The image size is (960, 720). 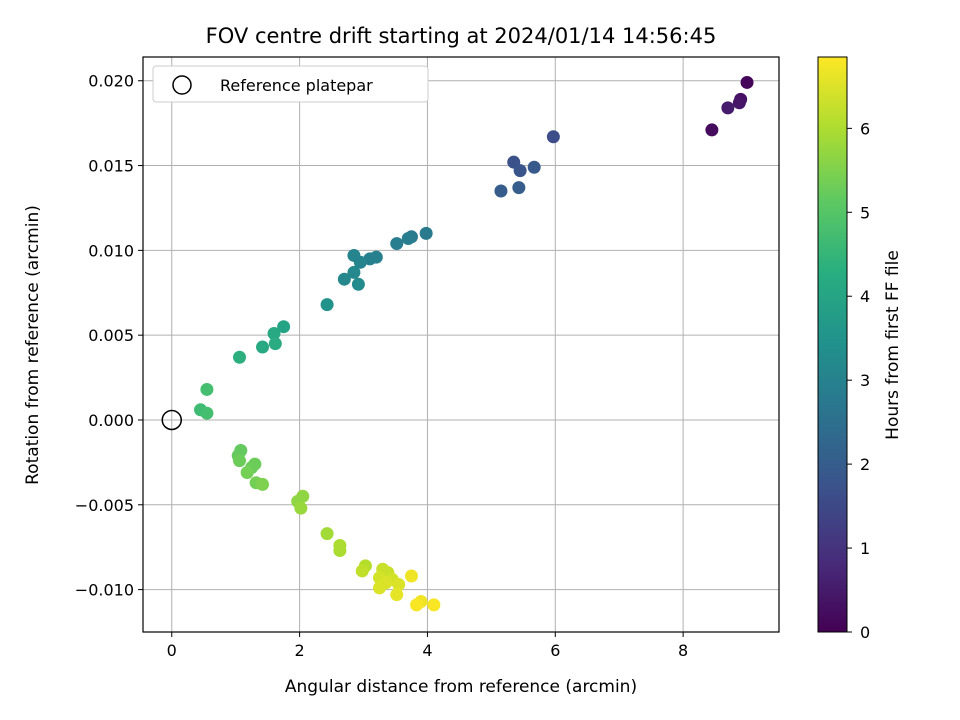 I want to click on y-tick-label: 0.005, so click(x=111, y=335).